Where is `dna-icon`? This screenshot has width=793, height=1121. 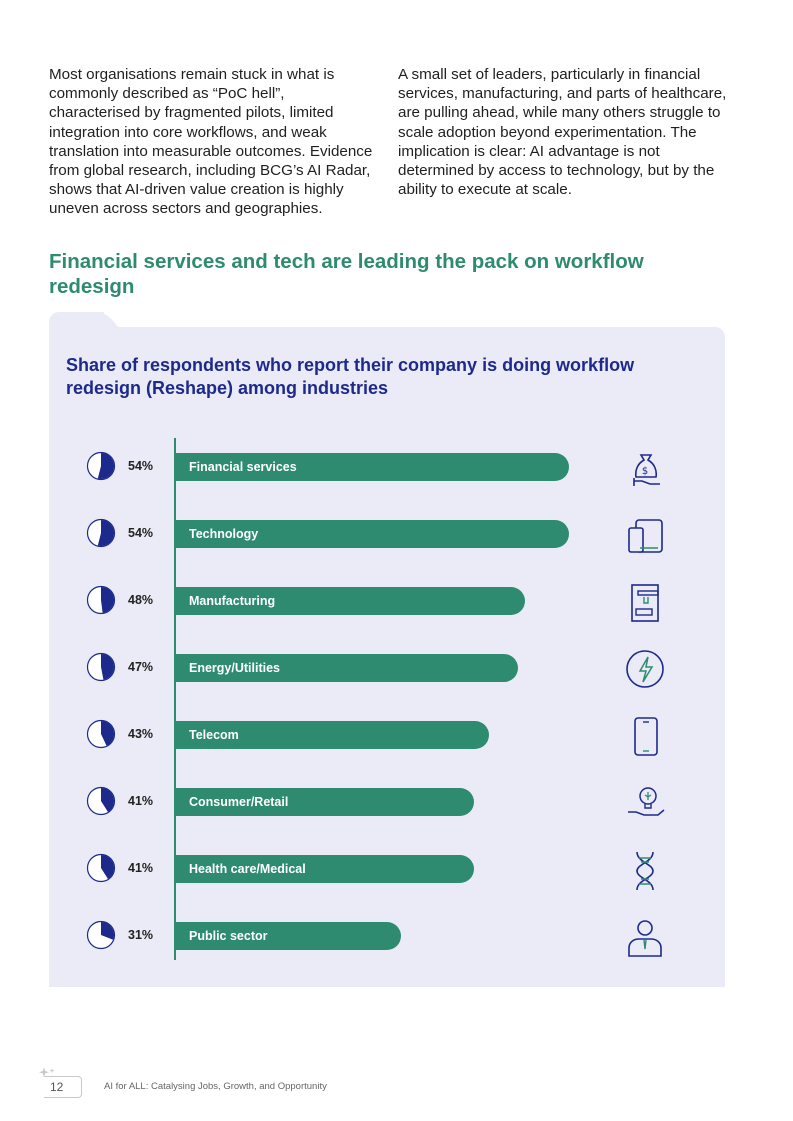
dna-icon is located at coordinates (645, 871).